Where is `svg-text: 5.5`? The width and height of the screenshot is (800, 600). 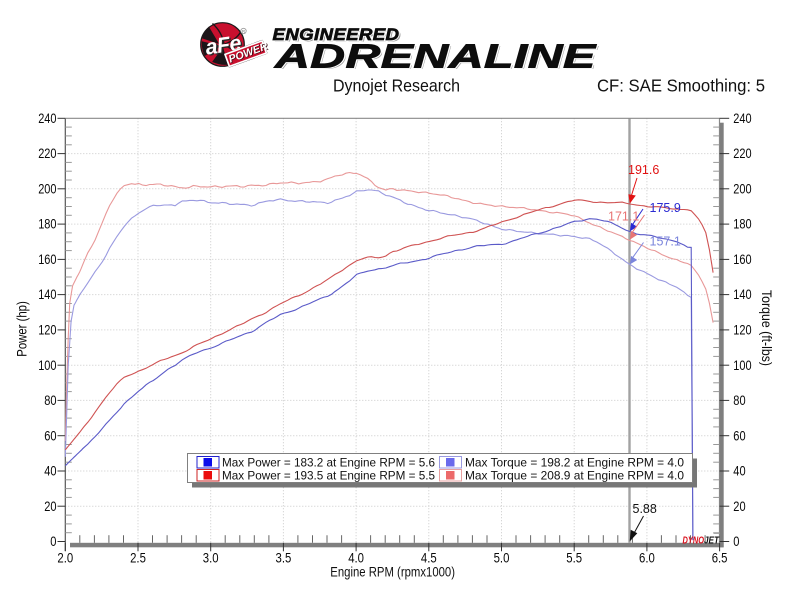 svg-text: 5.5 is located at coordinates (574, 557).